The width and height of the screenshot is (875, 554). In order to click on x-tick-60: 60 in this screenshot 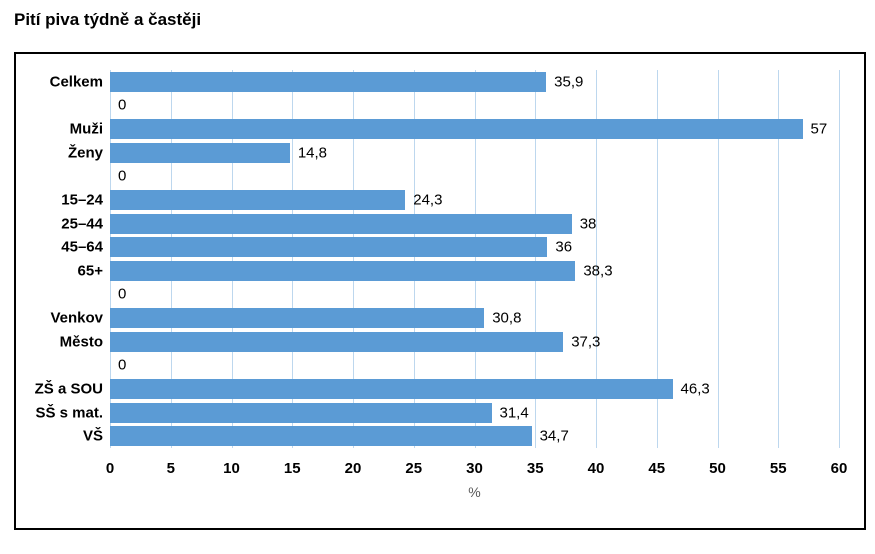, I will do `click(839, 468)`.